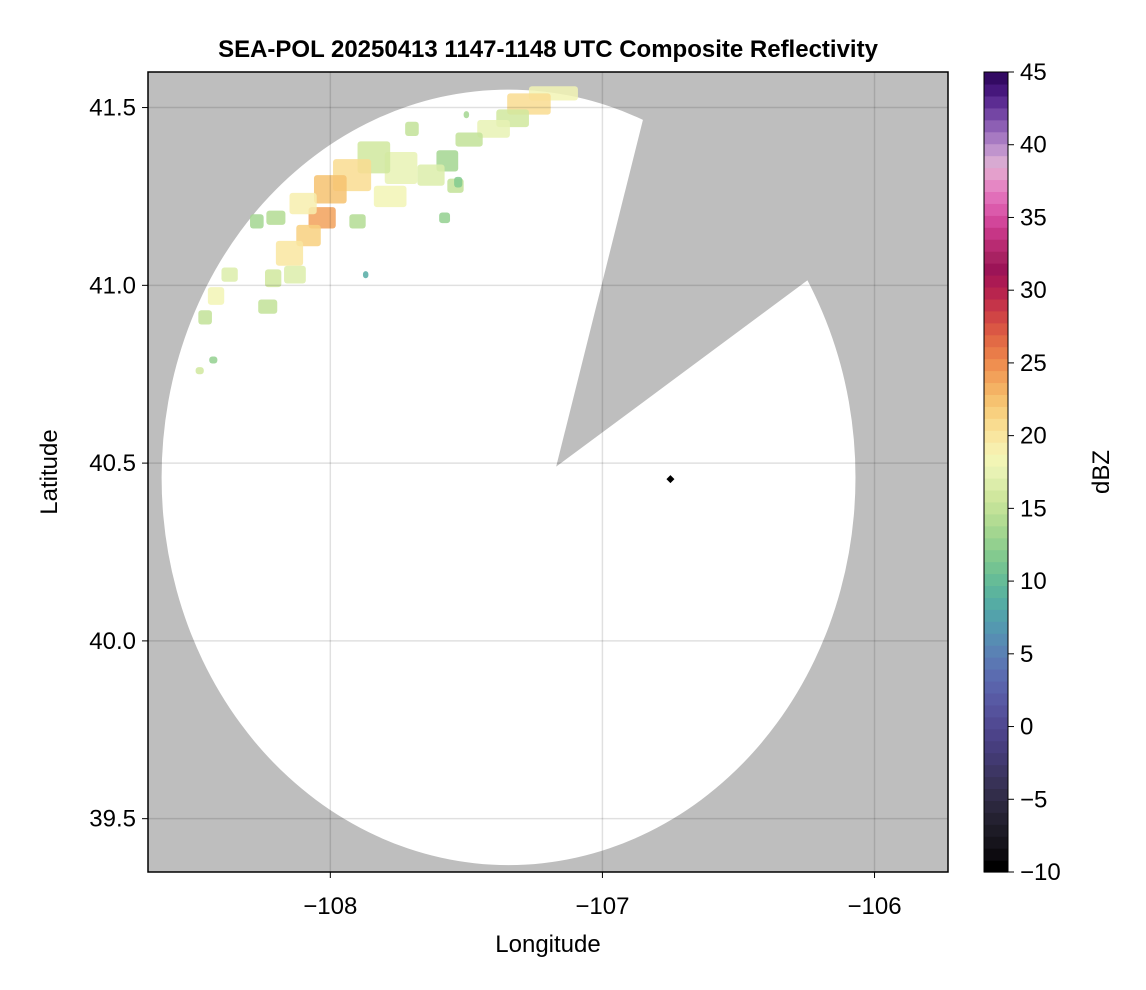 This screenshot has height=990, width=1146. I want to click on reflectivity-echoes, so click(386, 230).